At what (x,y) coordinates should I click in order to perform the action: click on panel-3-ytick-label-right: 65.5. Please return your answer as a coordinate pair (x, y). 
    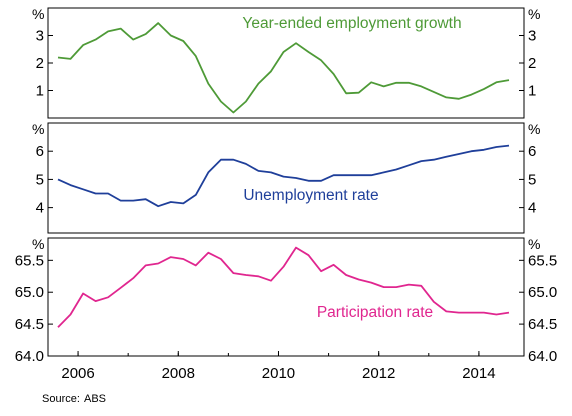
    Looking at the image, I should click on (542, 260).